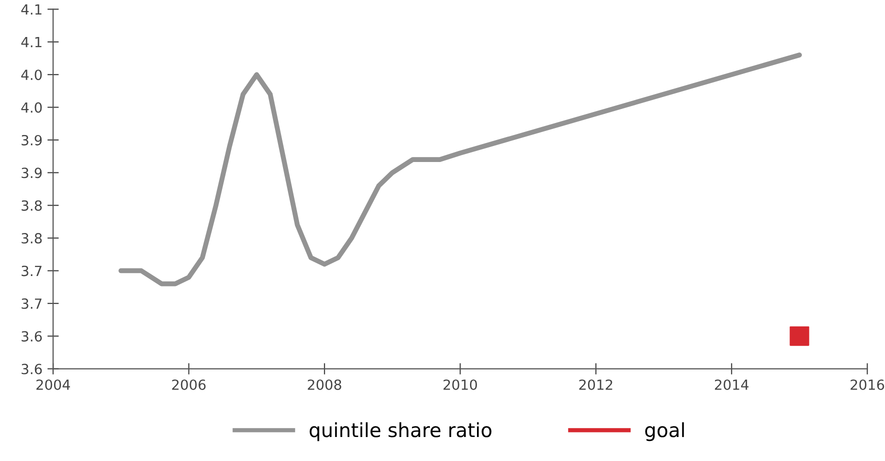 Image resolution: width=885 pixels, height=461 pixels. I want to click on x-tick-label: 2010, so click(460, 384).